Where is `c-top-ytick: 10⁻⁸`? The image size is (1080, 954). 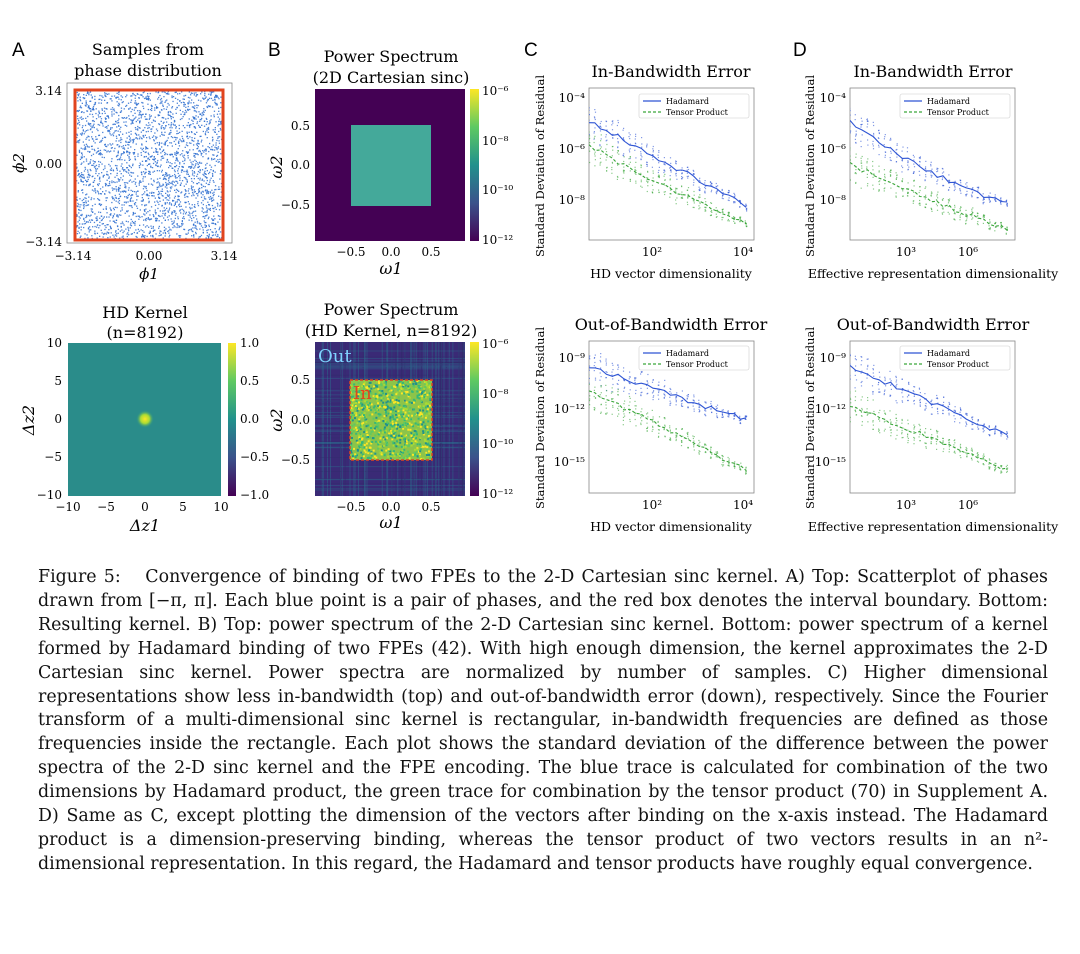 c-top-ytick: 10⁻⁸ is located at coordinates (572, 200).